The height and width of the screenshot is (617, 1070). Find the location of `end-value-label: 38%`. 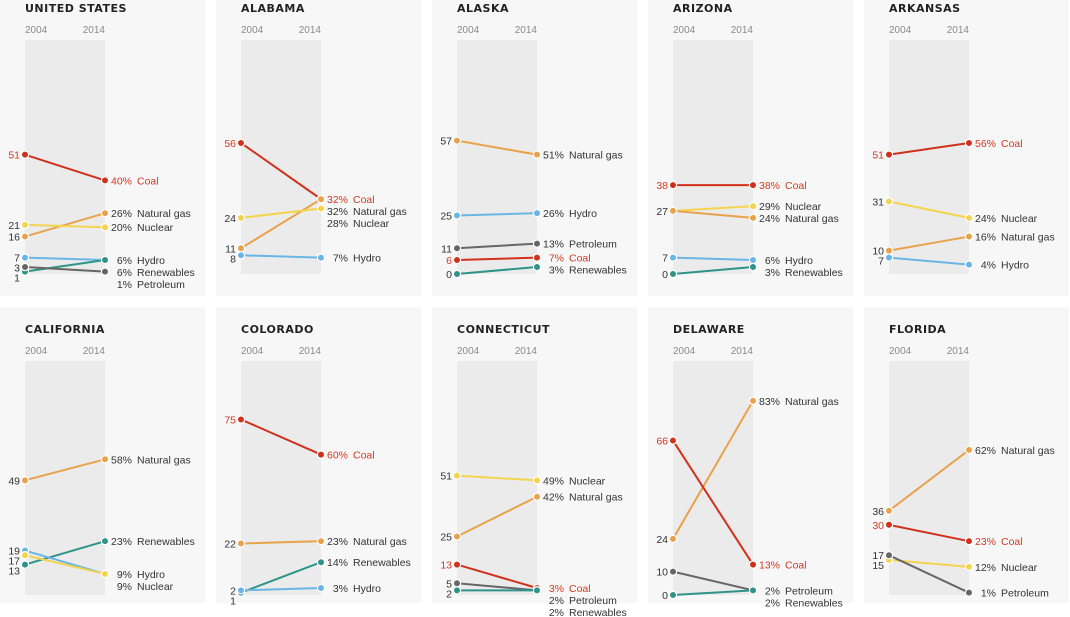

end-value-label: 38% is located at coordinates (769, 186).